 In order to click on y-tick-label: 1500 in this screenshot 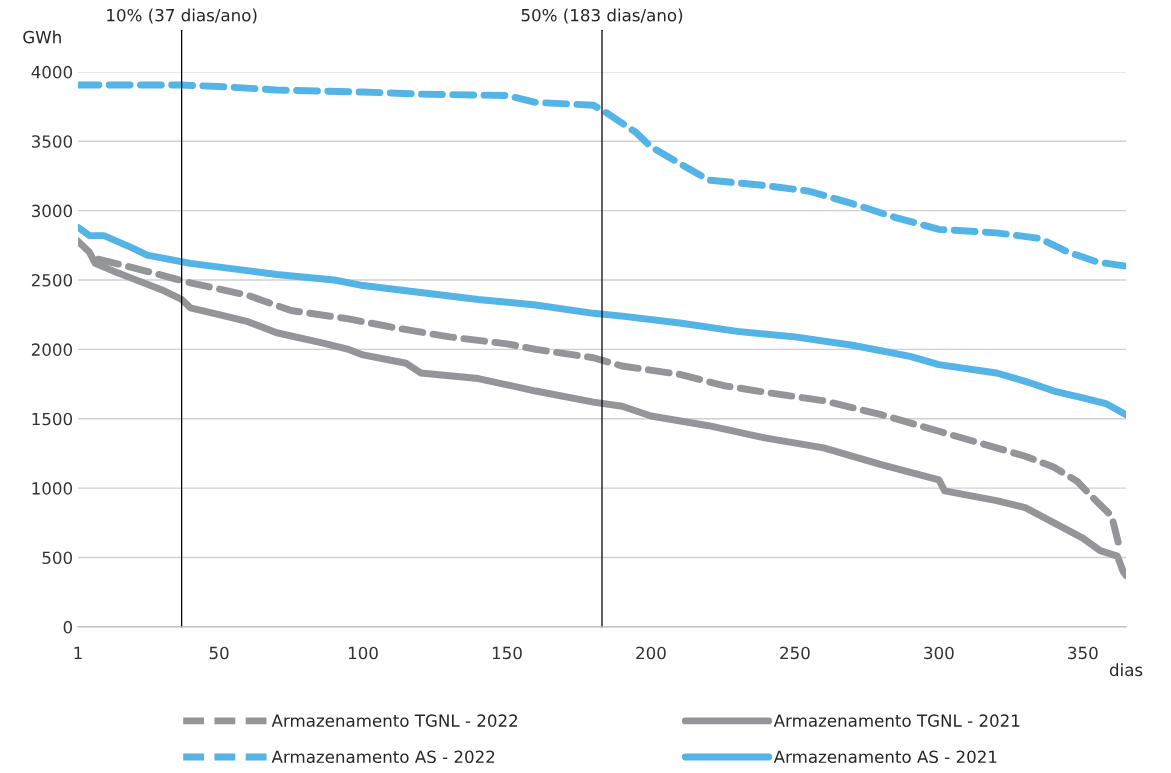, I will do `click(52, 419)`.